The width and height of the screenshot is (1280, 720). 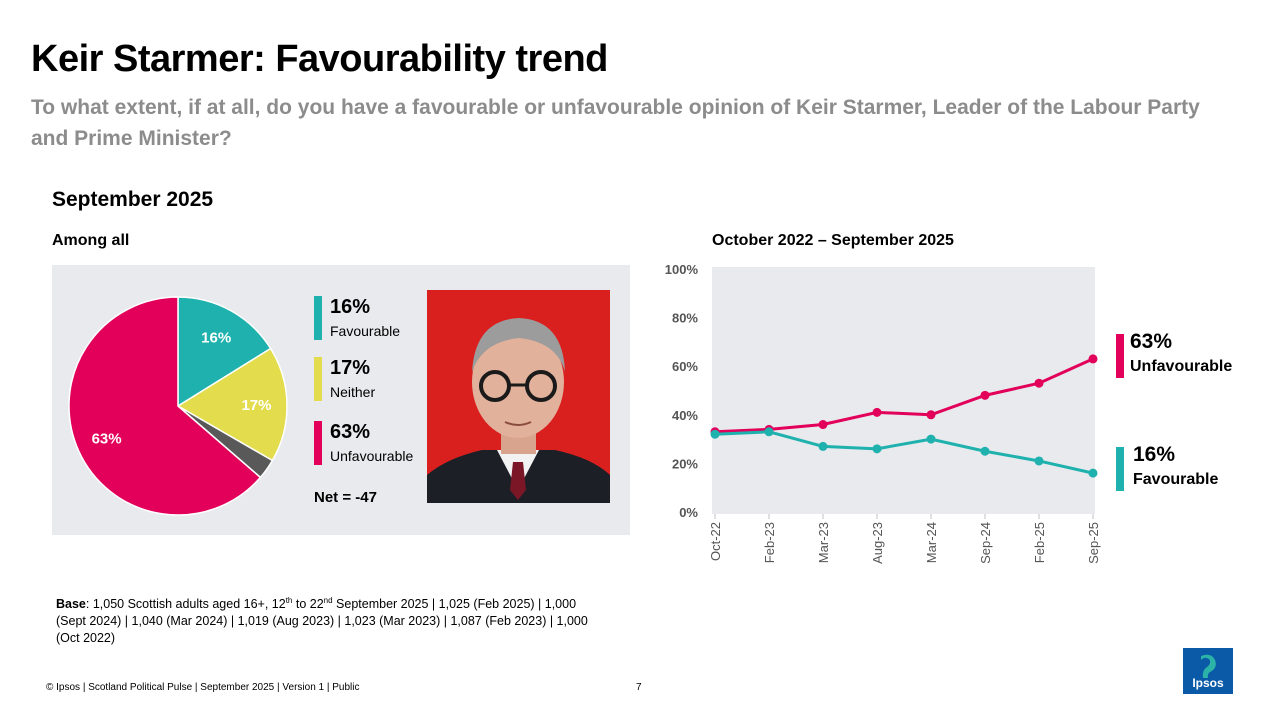 I want to click on pie-slice-neither, so click(x=232, y=404).